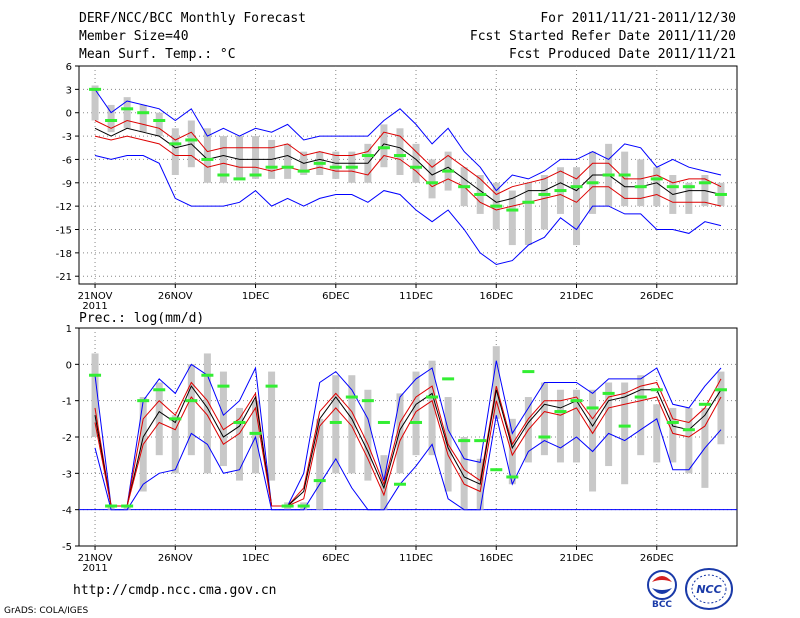  I want to click on y-tick-label: 0, so click(69, 365).